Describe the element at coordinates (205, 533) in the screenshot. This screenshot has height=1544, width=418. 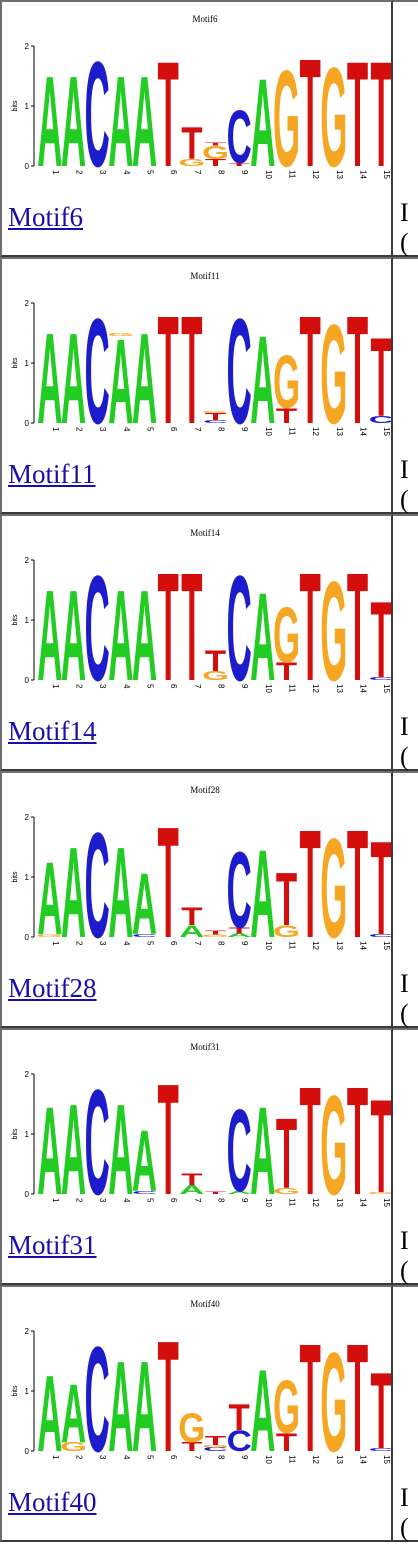
I see `logo-title: Motif14` at that location.